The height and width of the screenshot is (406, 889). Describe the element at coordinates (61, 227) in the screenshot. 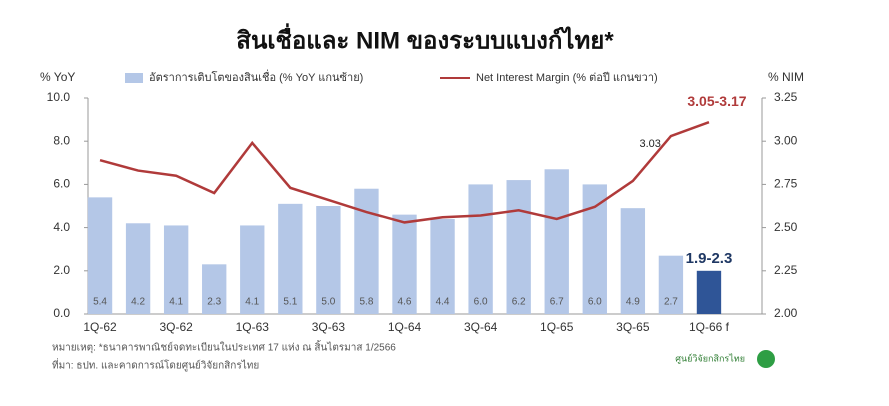

I see `y-tick-label: 4.0` at that location.